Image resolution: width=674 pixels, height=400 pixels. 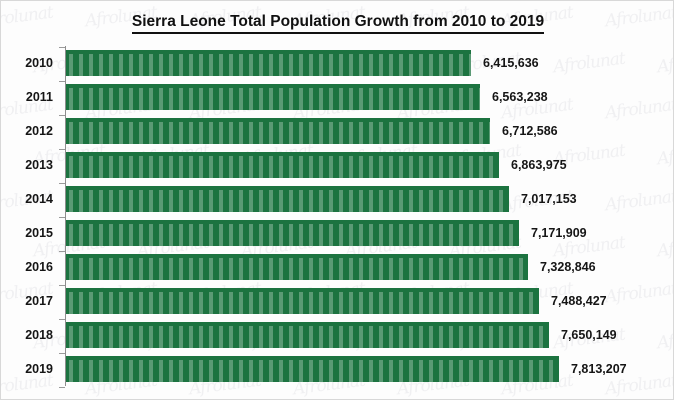 What do you see at coordinates (511, 63) in the screenshot?
I see `value-label-2010: 6,415,636` at bounding box center [511, 63].